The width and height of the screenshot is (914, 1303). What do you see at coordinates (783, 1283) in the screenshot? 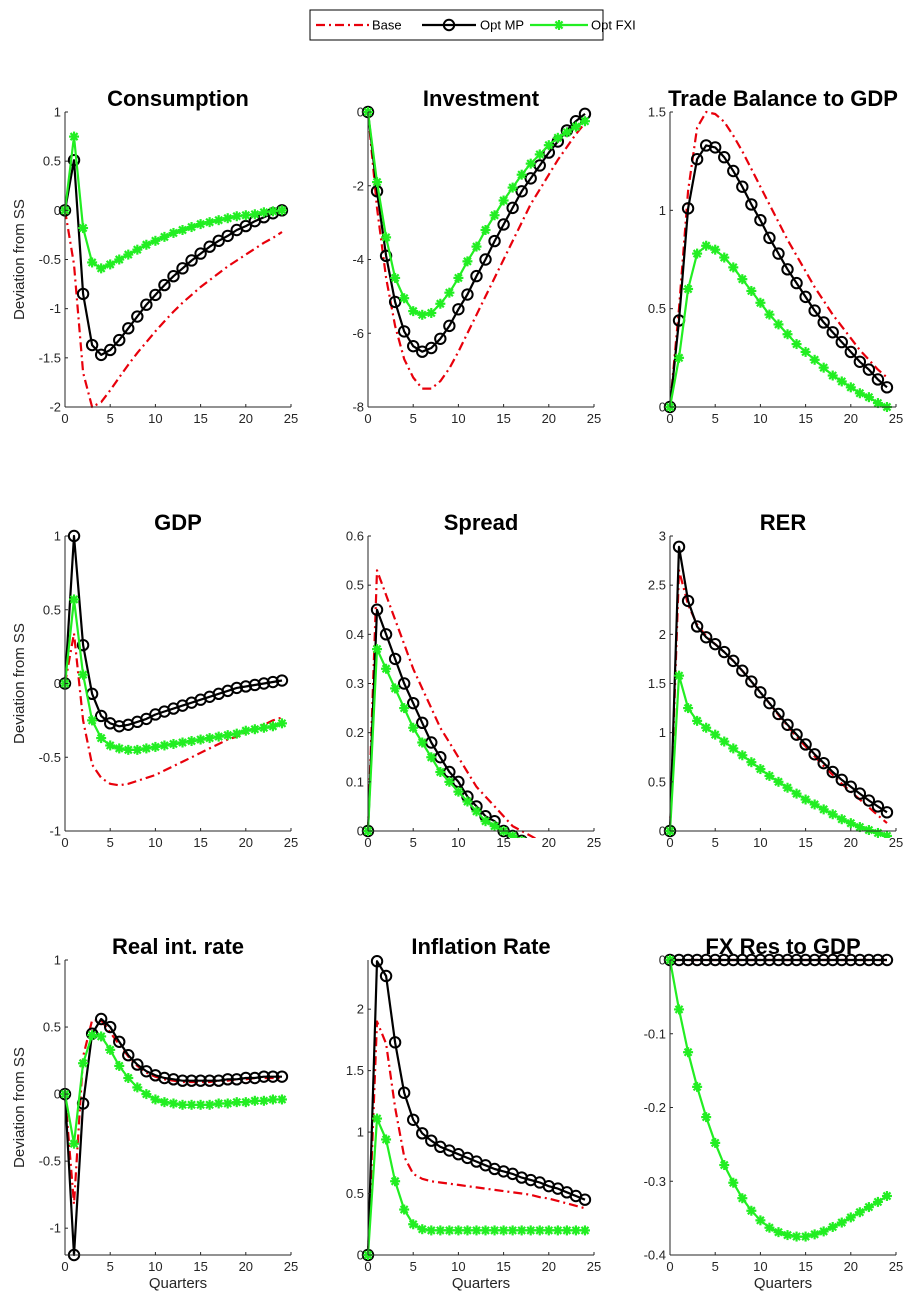
I see `x-axis-label: Quarters` at bounding box center [783, 1283].